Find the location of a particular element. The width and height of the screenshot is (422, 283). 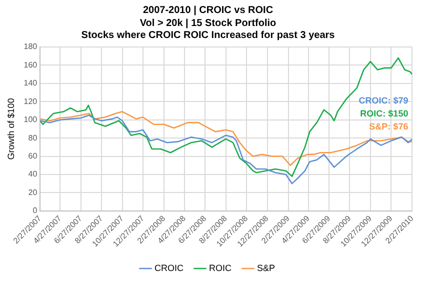

y-tick-label: 180 is located at coordinates (31, 47).